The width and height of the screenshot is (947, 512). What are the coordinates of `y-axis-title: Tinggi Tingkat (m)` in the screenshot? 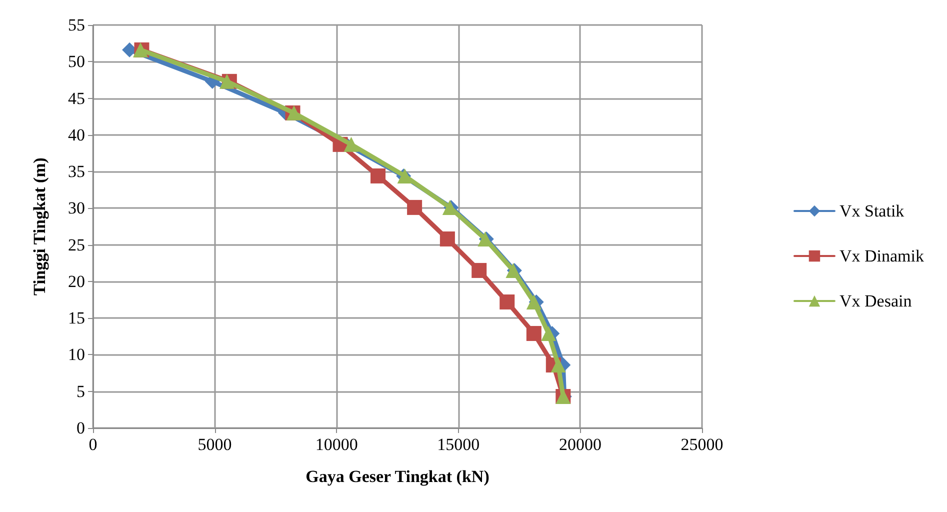 It's located at (39, 227).